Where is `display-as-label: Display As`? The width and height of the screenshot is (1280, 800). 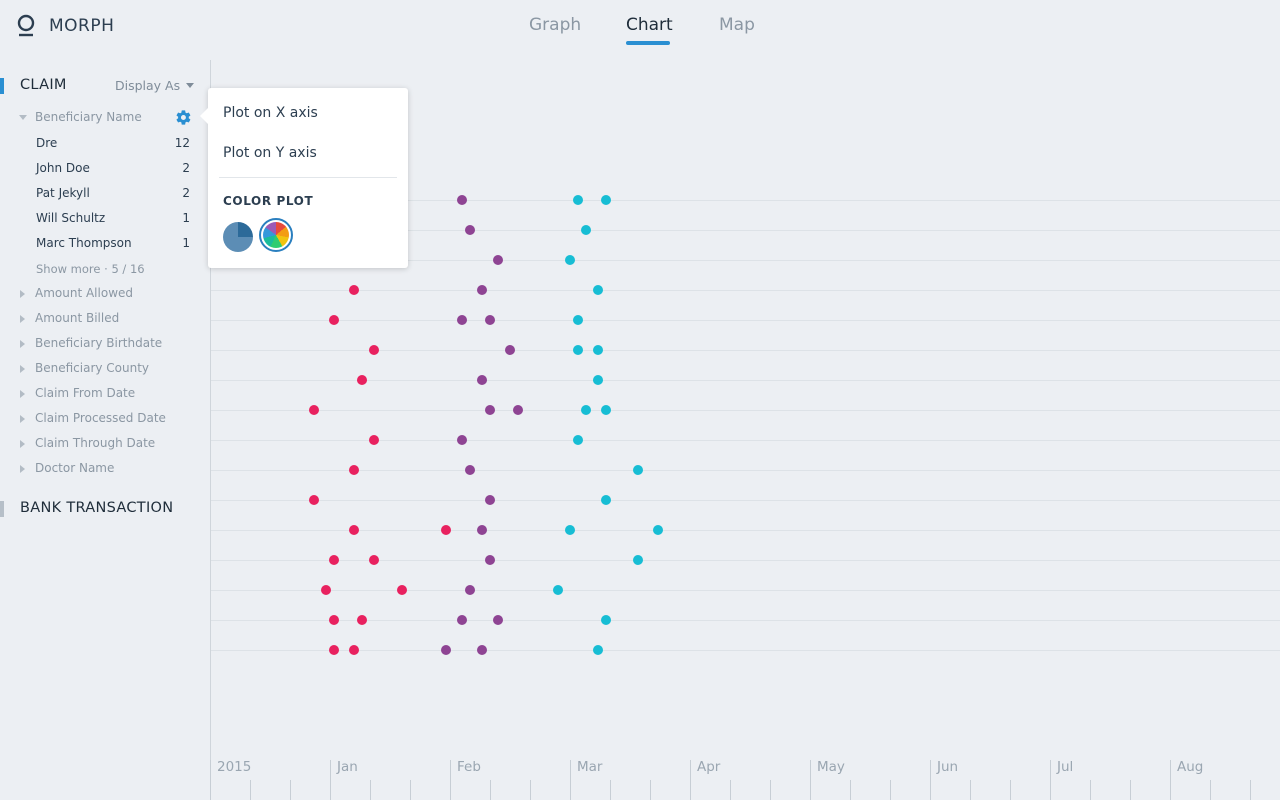 display-as-label: Display As is located at coordinates (148, 85).